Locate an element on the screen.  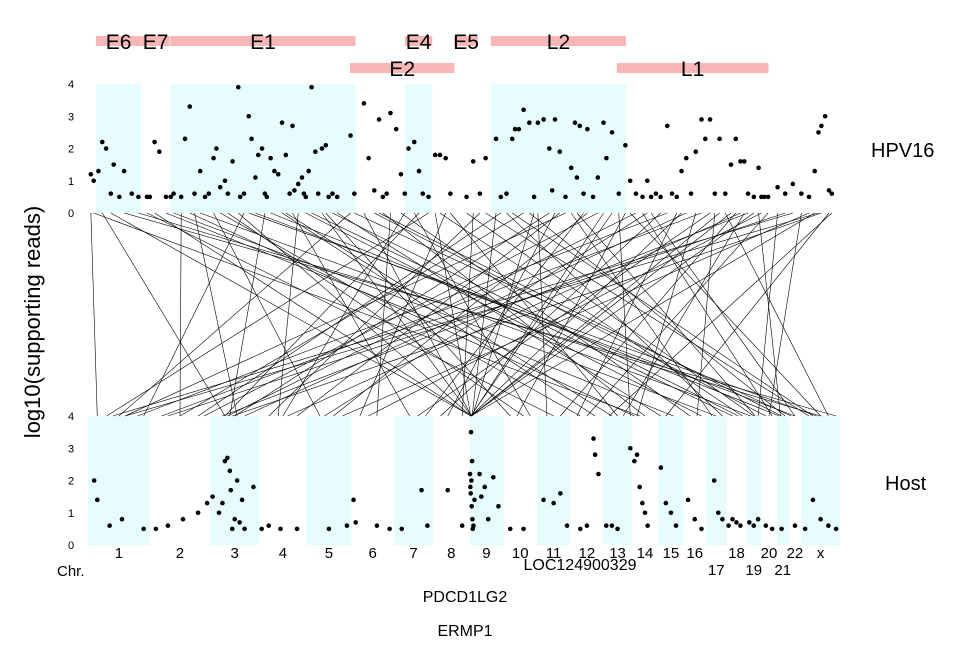
gene-label-e2: E2 is located at coordinates (402, 69).